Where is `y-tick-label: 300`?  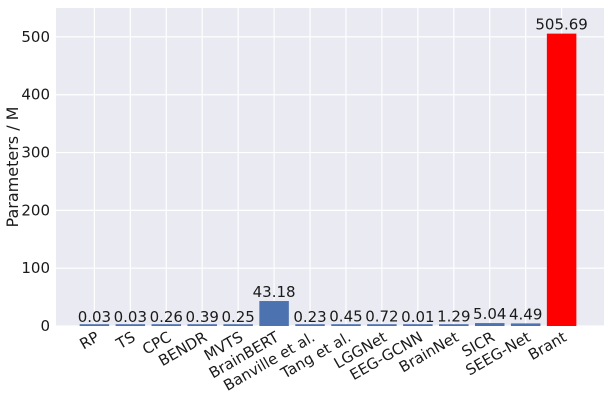 y-tick-label: 300 is located at coordinates (35, 153).